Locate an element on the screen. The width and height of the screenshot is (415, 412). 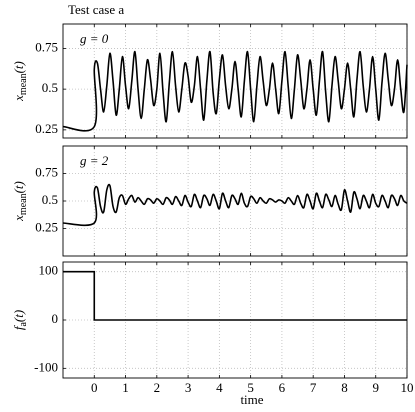
x-tick-label: 3 is located at coordinates (188, 387).